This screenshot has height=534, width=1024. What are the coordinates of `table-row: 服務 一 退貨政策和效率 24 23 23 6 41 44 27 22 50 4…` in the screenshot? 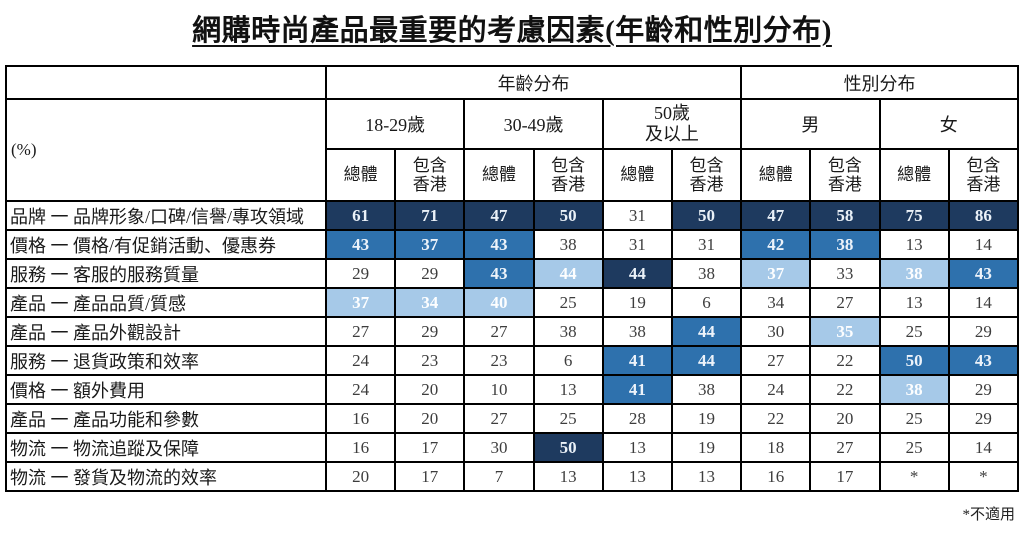 It's located at (512, 360).